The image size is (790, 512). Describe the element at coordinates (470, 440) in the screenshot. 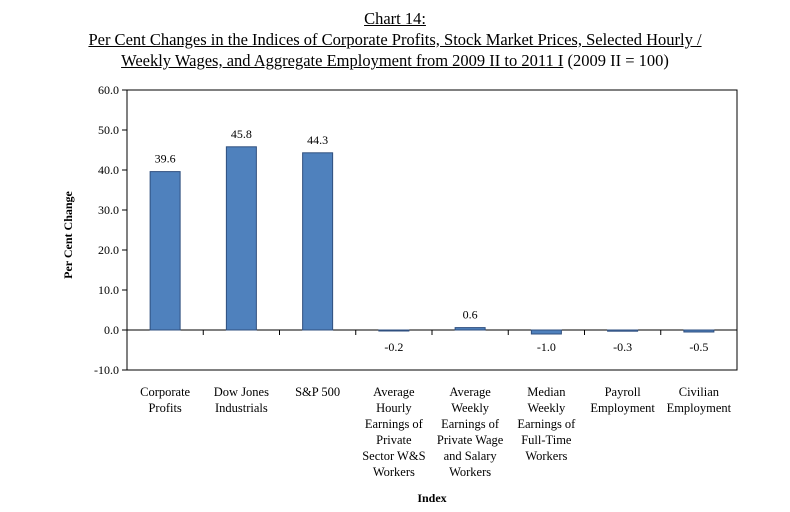

I see `x-category-label-line: Private Wage` at that location.